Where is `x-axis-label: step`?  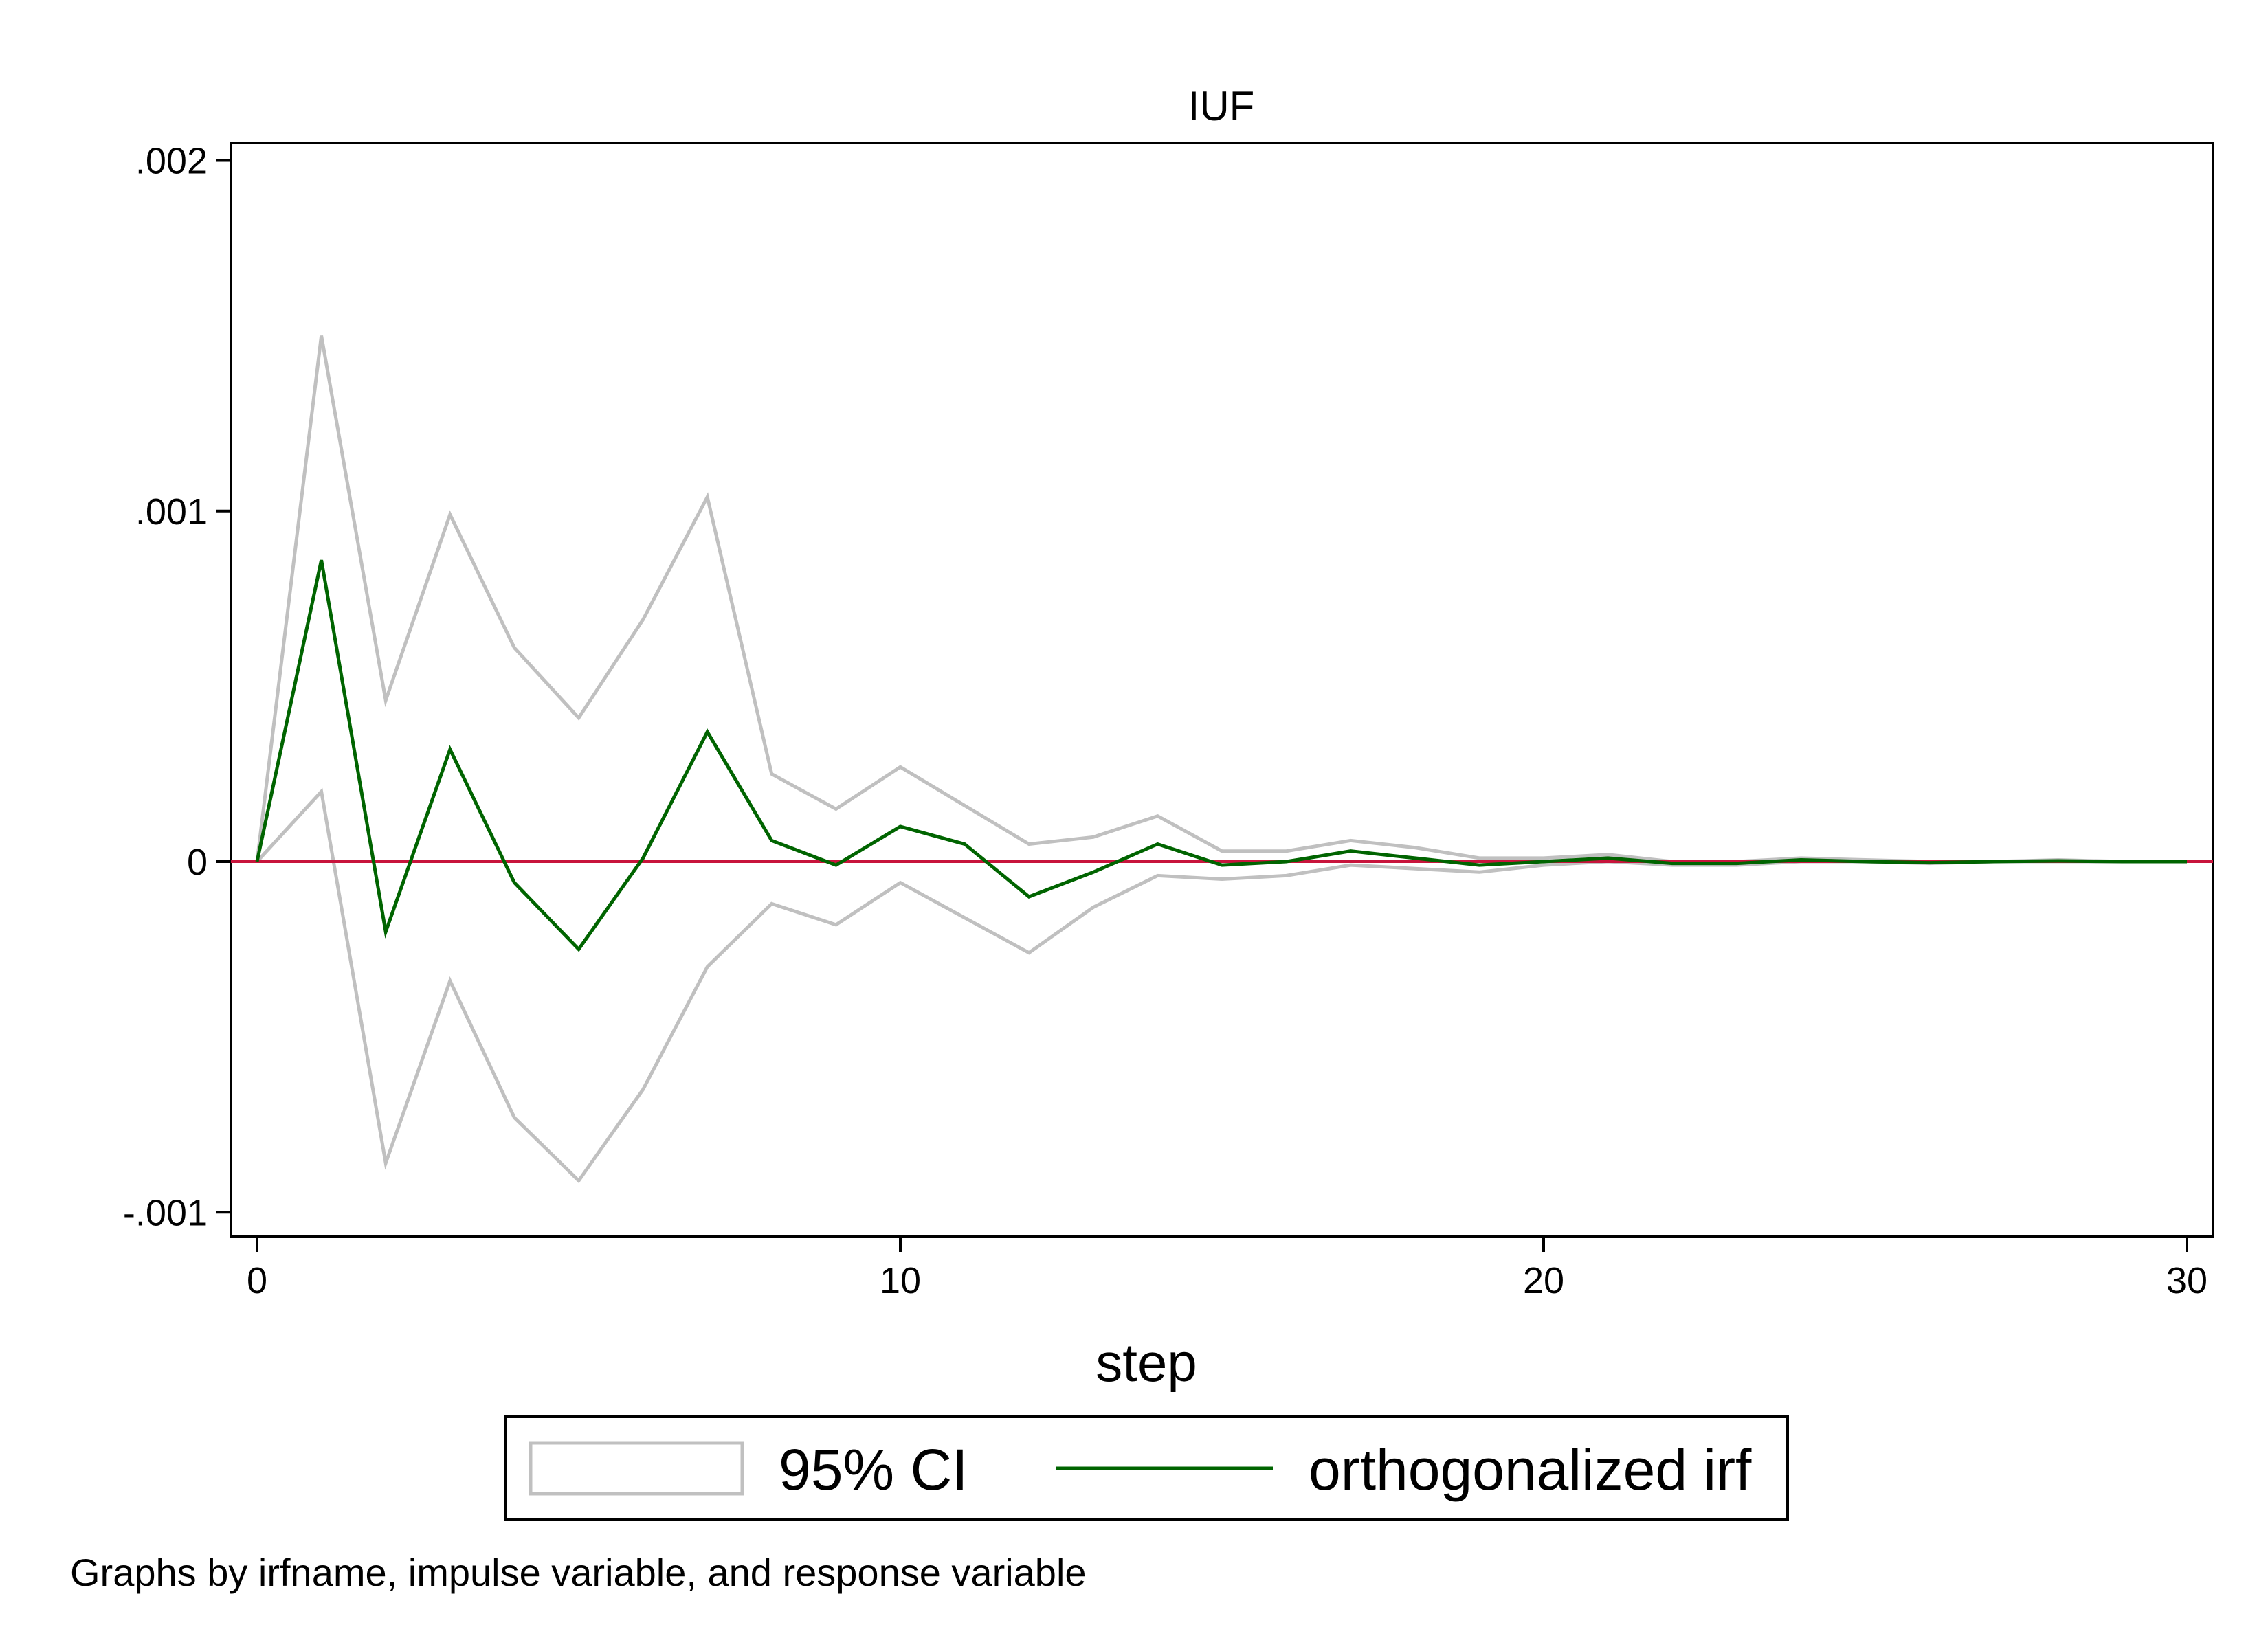 x-axis-label: step is located at coordinates (1146, 1362).